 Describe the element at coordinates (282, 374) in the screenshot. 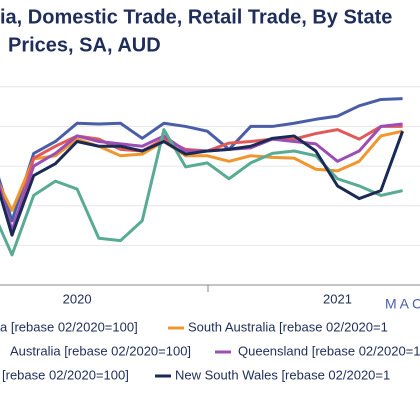

I see `legend-label: New South Wales [rebase 02/2020=1` at that location.